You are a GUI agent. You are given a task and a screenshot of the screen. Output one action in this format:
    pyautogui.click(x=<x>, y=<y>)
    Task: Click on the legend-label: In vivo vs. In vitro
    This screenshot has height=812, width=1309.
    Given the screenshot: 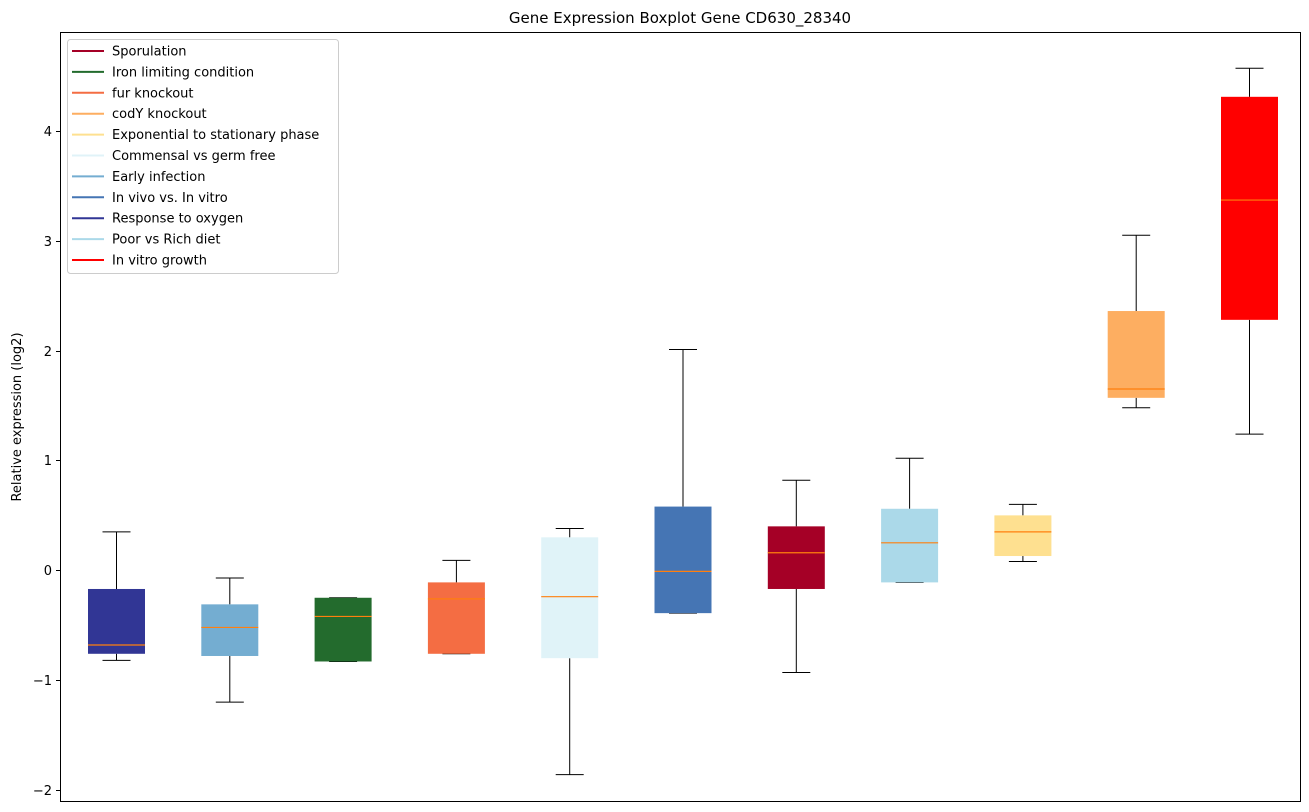 What is the action you would take?
    pyautogui.click(x=170, y=198)
    